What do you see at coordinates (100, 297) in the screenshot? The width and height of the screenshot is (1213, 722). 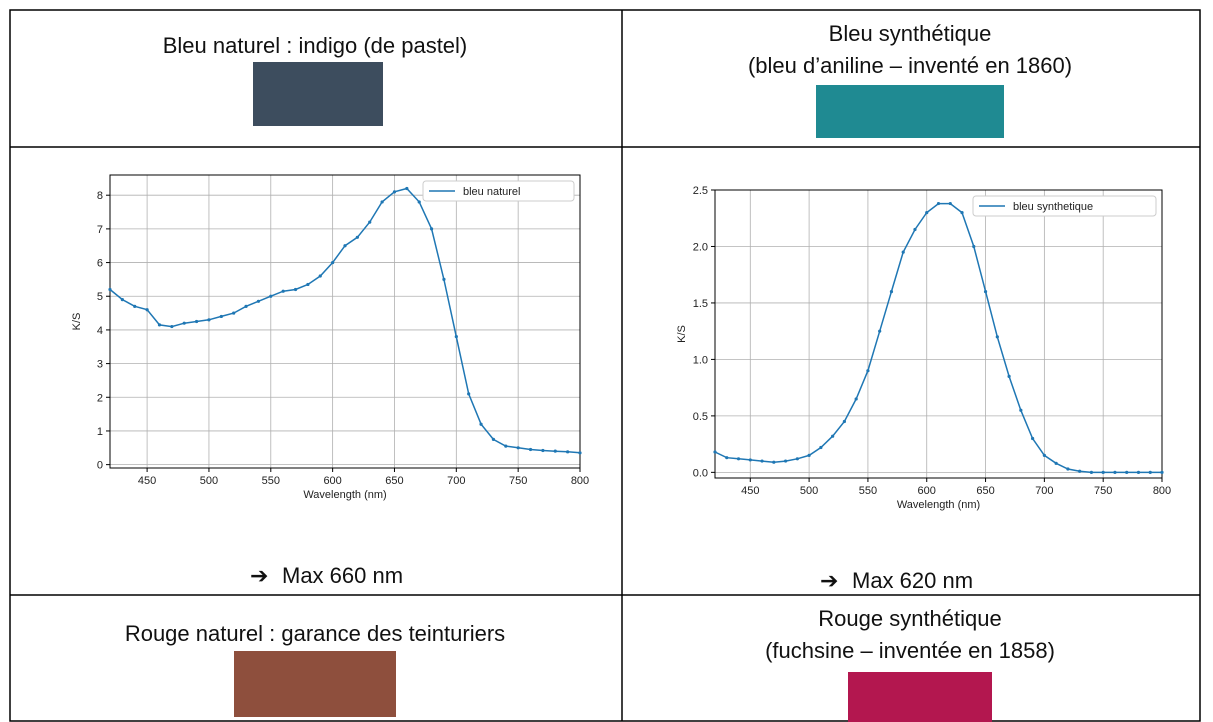 I see `y-tick-label: 5` at bounding box center [100, 297].